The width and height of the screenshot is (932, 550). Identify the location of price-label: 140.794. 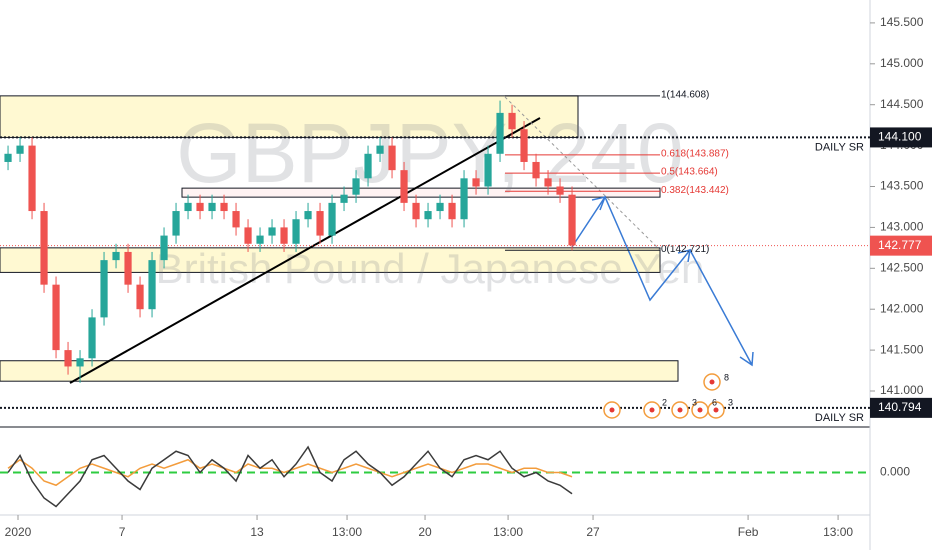
(900, 407).